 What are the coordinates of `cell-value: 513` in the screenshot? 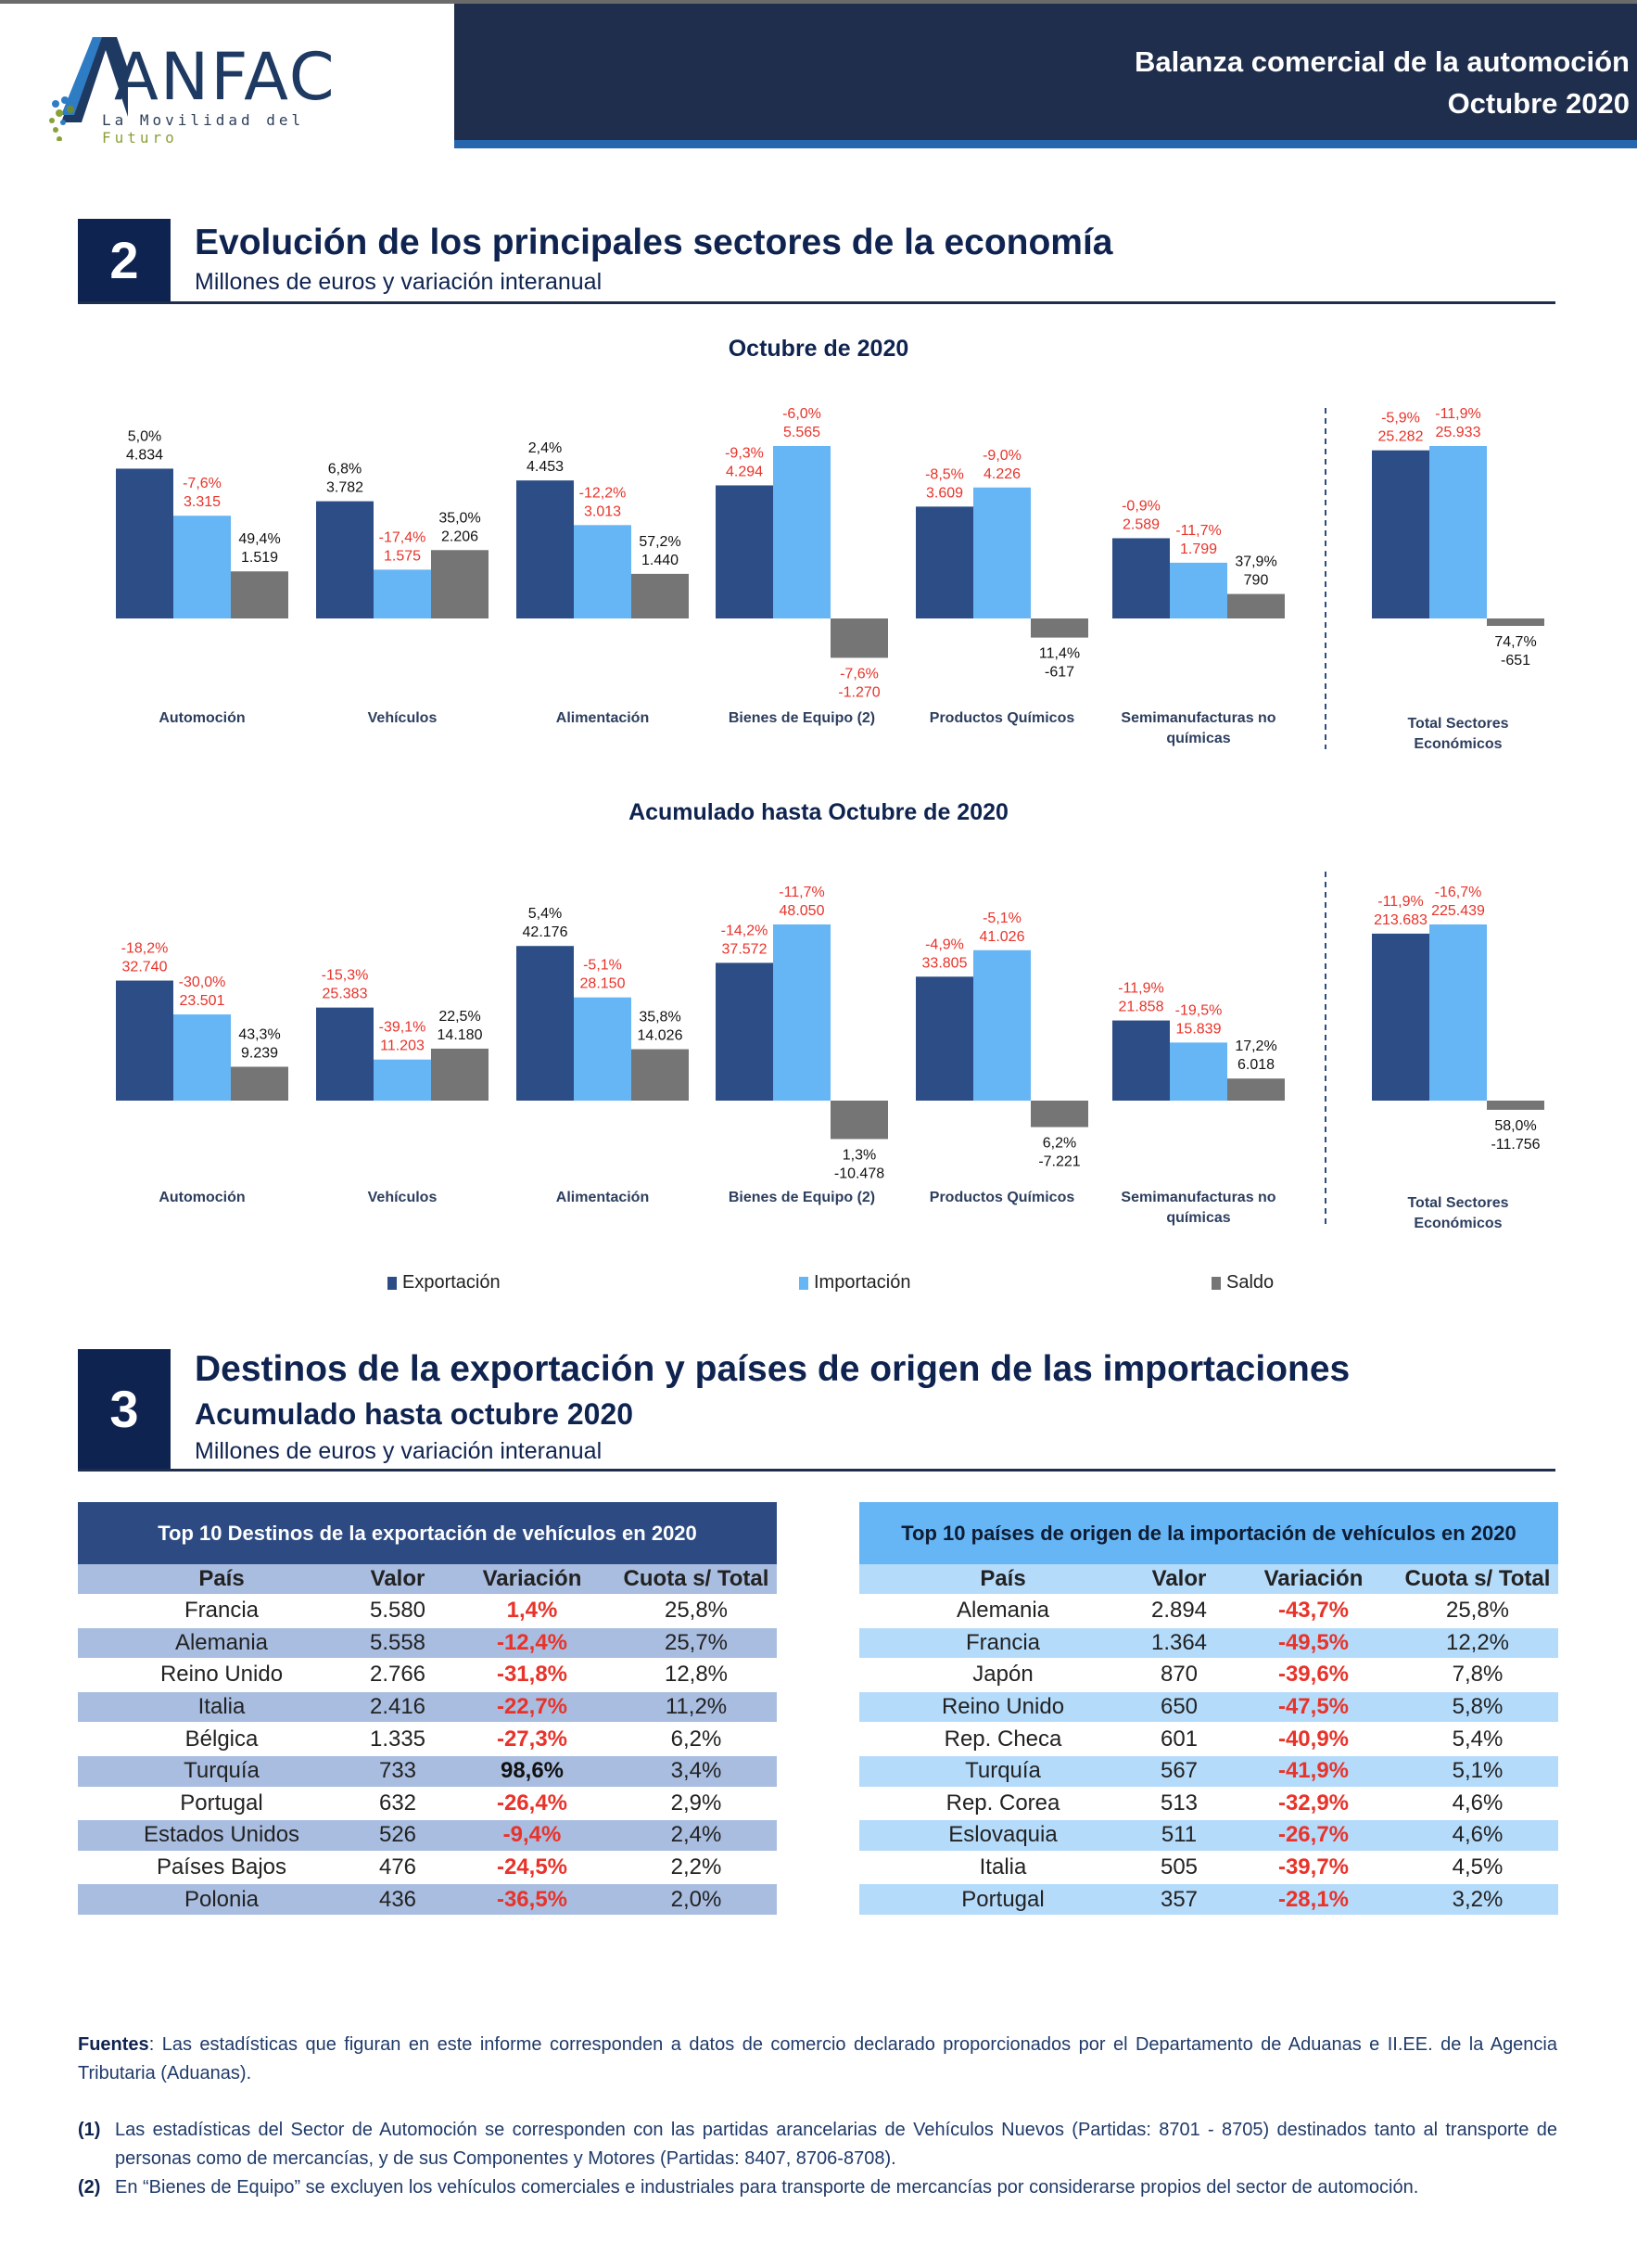 It's located at (1179, 1803).